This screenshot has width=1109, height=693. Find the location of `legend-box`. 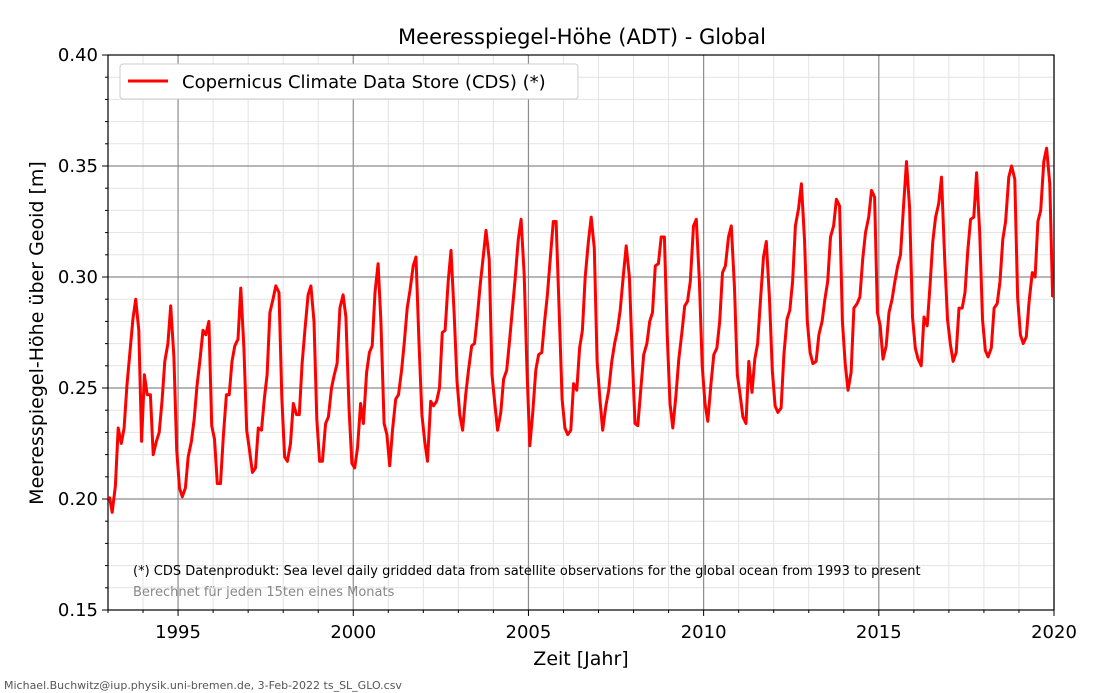

legend-box is located at coordinates (349, 81).